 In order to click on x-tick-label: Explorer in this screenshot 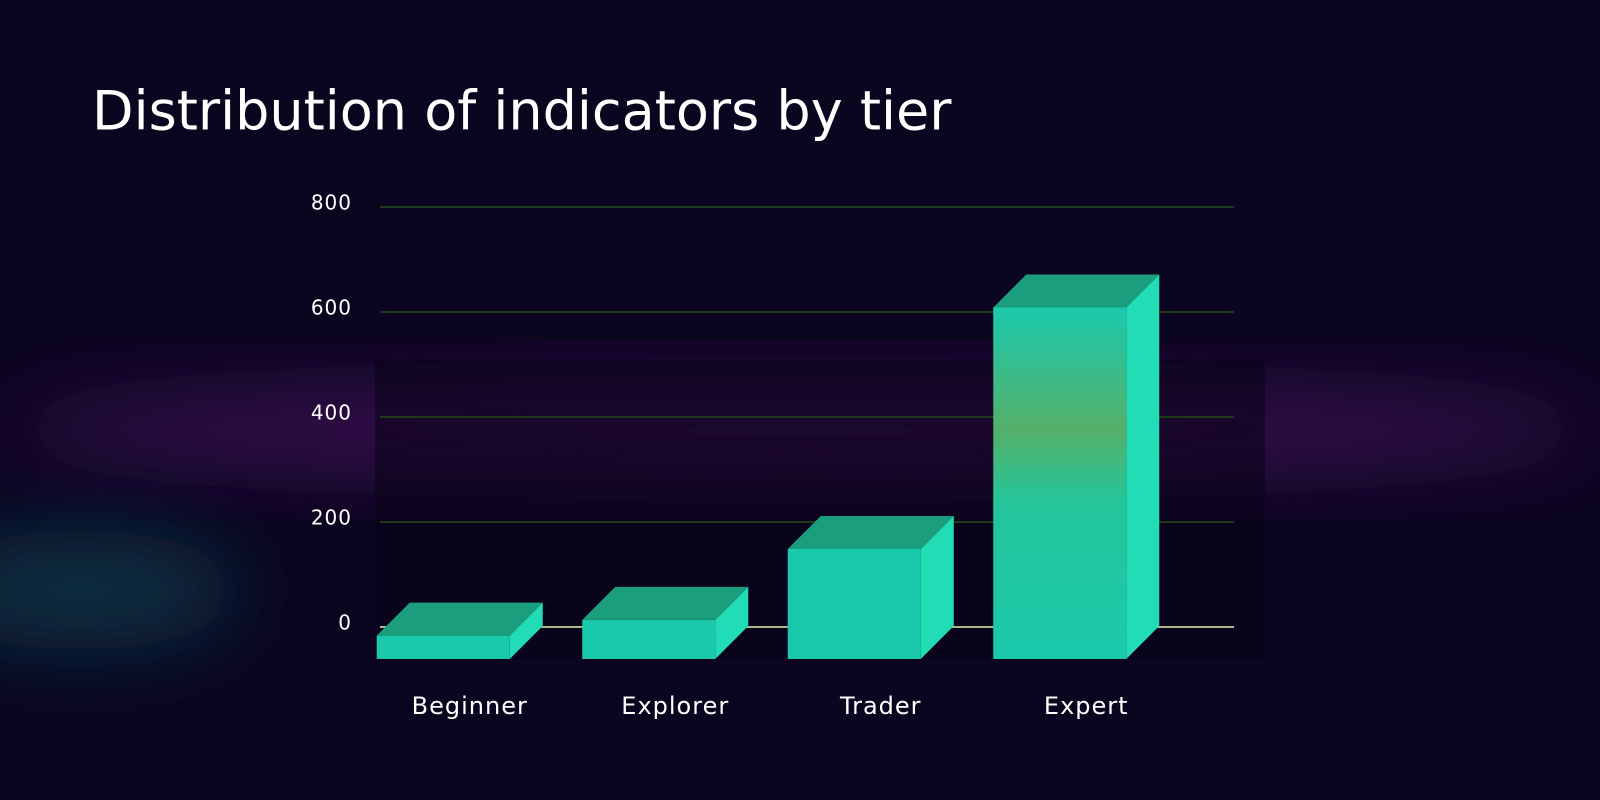, I will do `click(675, 706)`.